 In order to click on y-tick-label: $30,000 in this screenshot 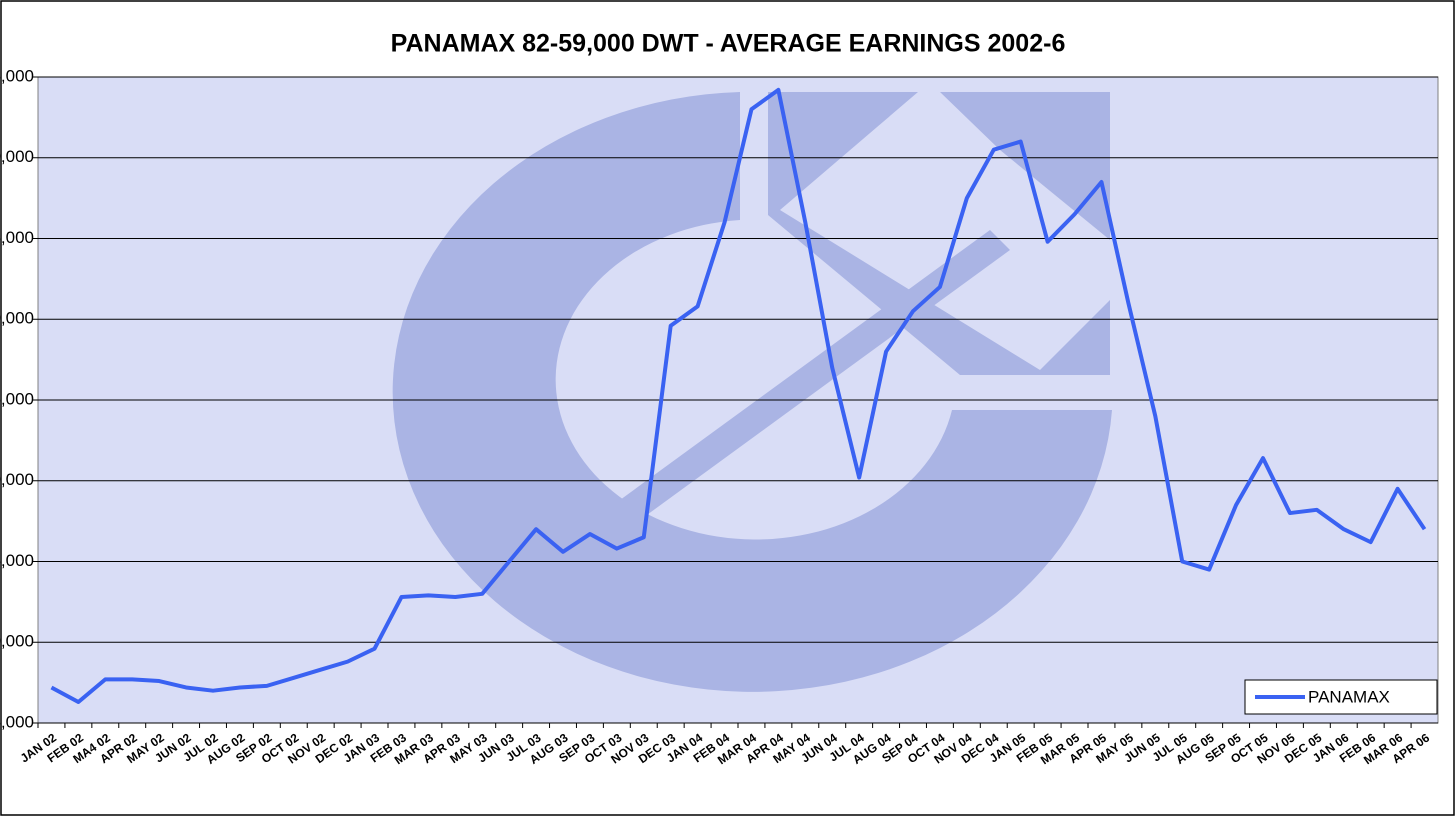, I will do `click(17, 318)`.